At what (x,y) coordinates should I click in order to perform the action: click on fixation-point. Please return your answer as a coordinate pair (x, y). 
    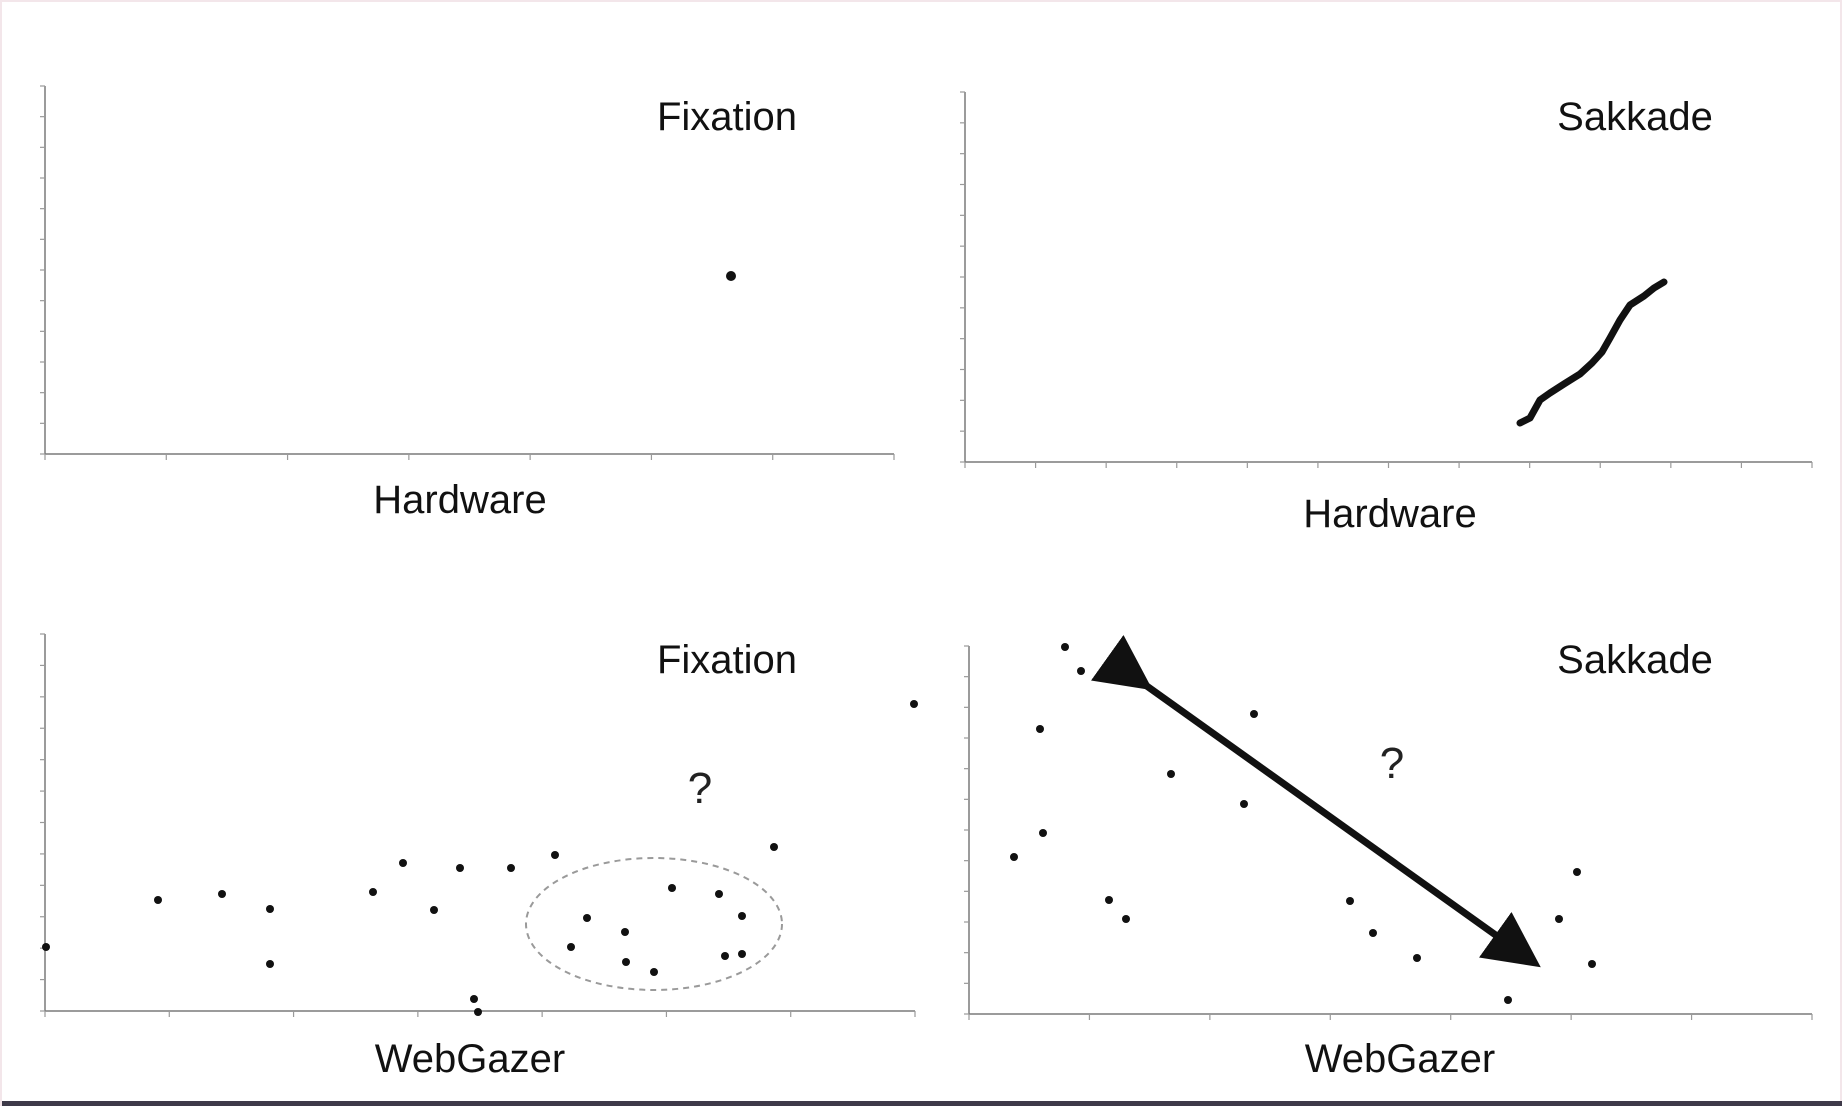
    Looking at the image, I should click on (731, 276).